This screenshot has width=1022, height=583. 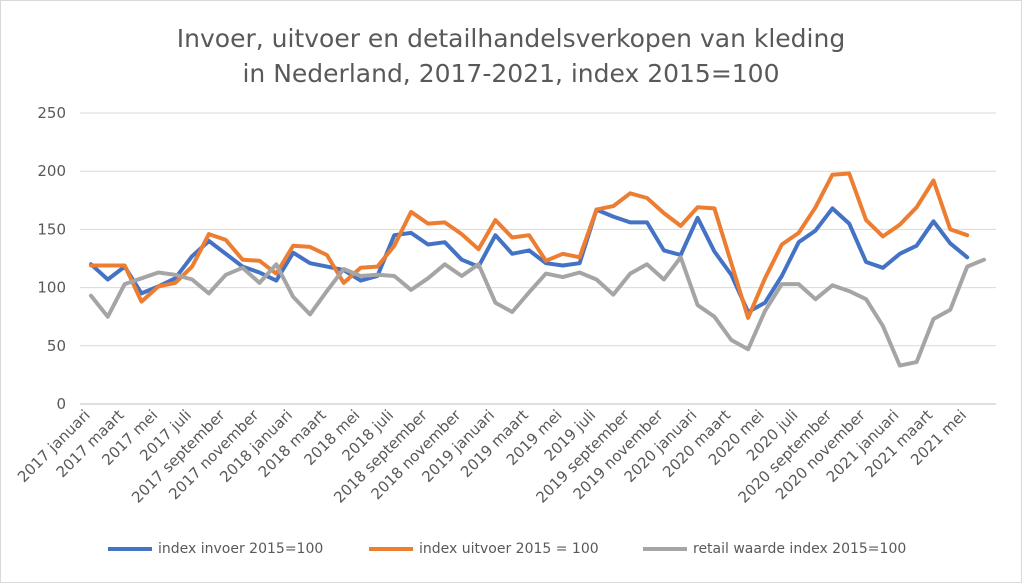 I want to click on y-tick-label: 0, so click(x=61, y=404).